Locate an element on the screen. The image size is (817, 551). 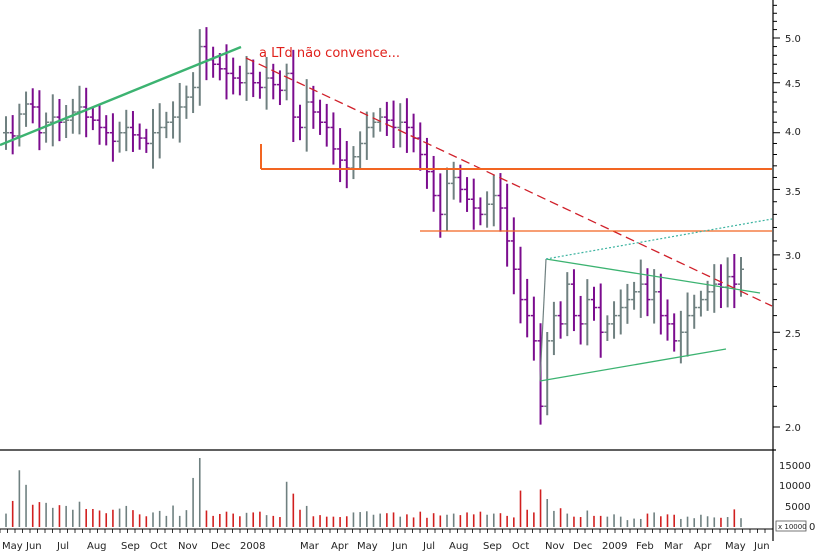
x-tick-label: Nov is located at coordinates (188, 546).